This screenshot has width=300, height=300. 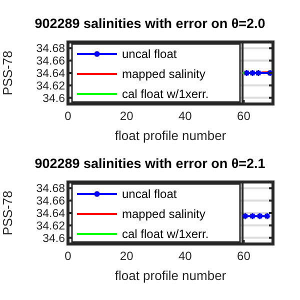 What do you see at coordinates (150, 23) in the screenshot?
I see `chart-title: 902289 salinities with error on θ=2.0` at bounding box center [150, 23].